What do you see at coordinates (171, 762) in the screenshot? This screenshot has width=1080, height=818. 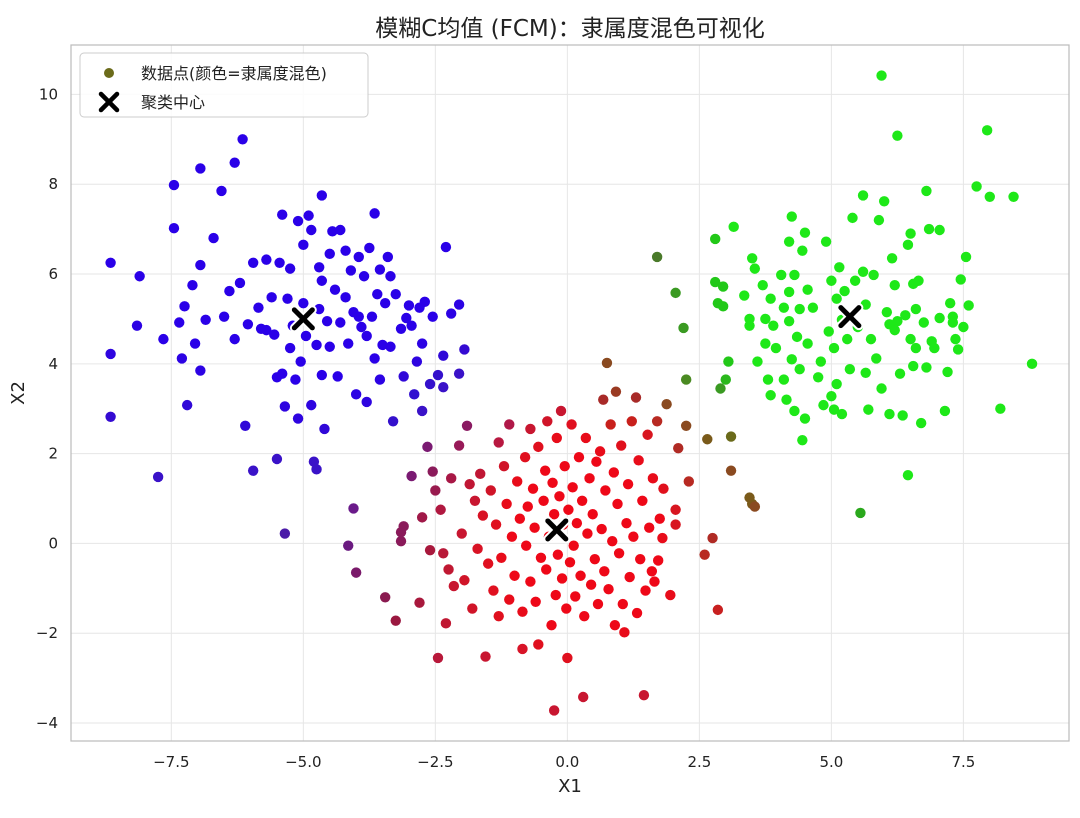 I see `x-tick-label: −7.5` at bounding box center [171, 762].